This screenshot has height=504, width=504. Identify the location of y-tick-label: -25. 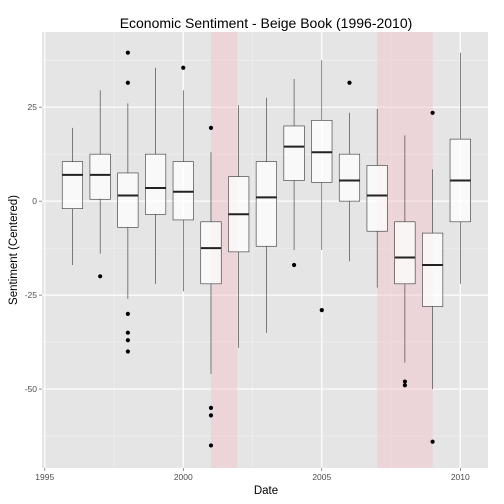
(31, 295).